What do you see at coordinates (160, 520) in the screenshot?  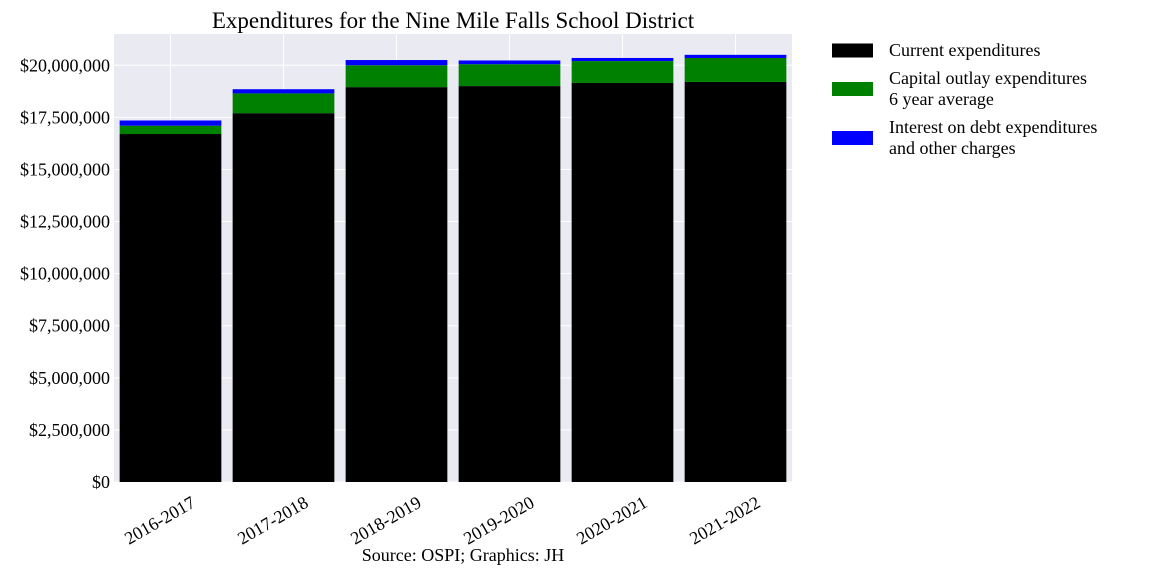 I see `x-tick-label: 2016-2017` at bounding box center [160, 520].